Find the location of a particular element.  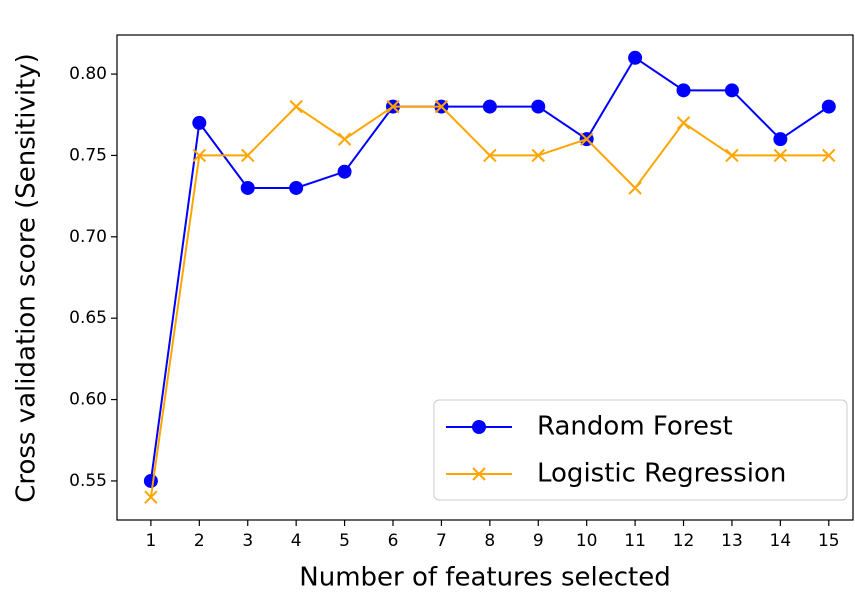

x-tick-label: 11 is located at coordinates (635, 541).